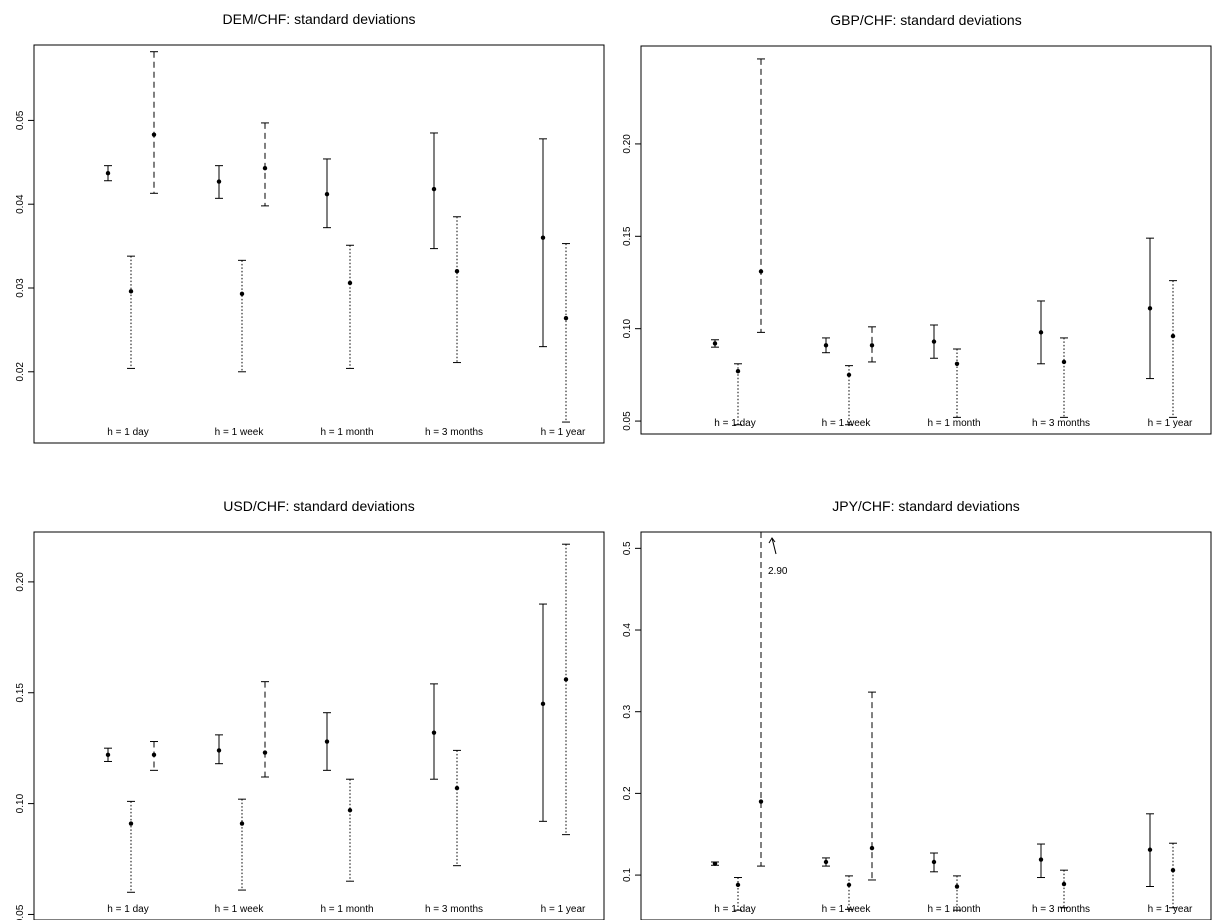  What do you see at coordinates (627, 875) in the screenshot?
I see `y-tick-label: 0.1` at bounding box center [627, 875].